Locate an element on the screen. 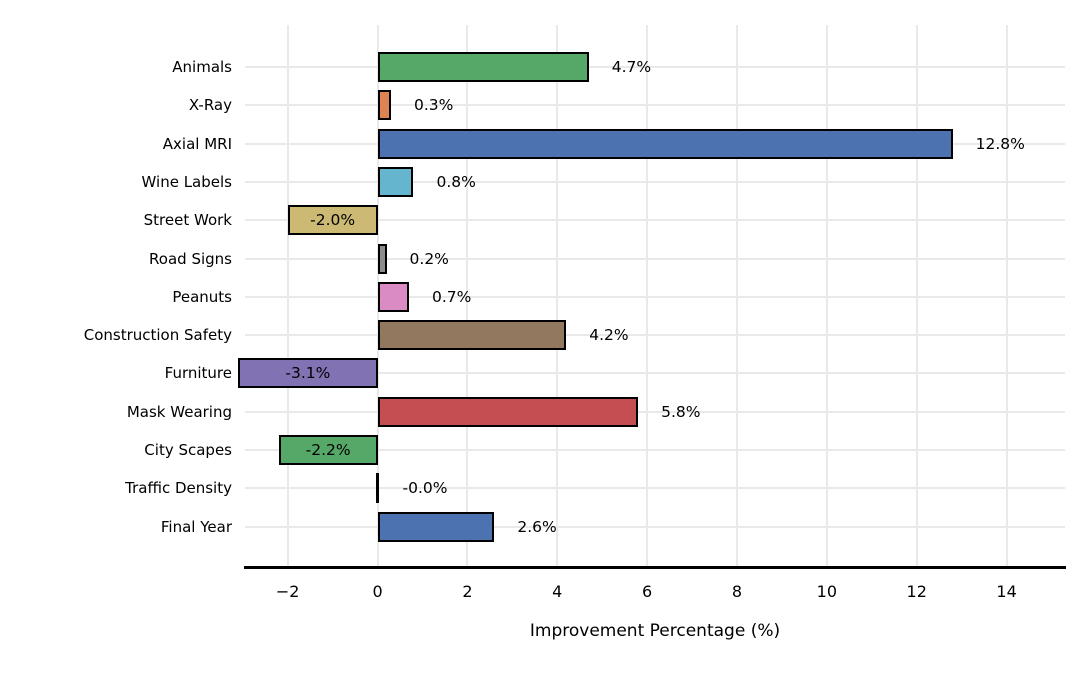  value-label: 4.7% is located at coordinates (631, 67).